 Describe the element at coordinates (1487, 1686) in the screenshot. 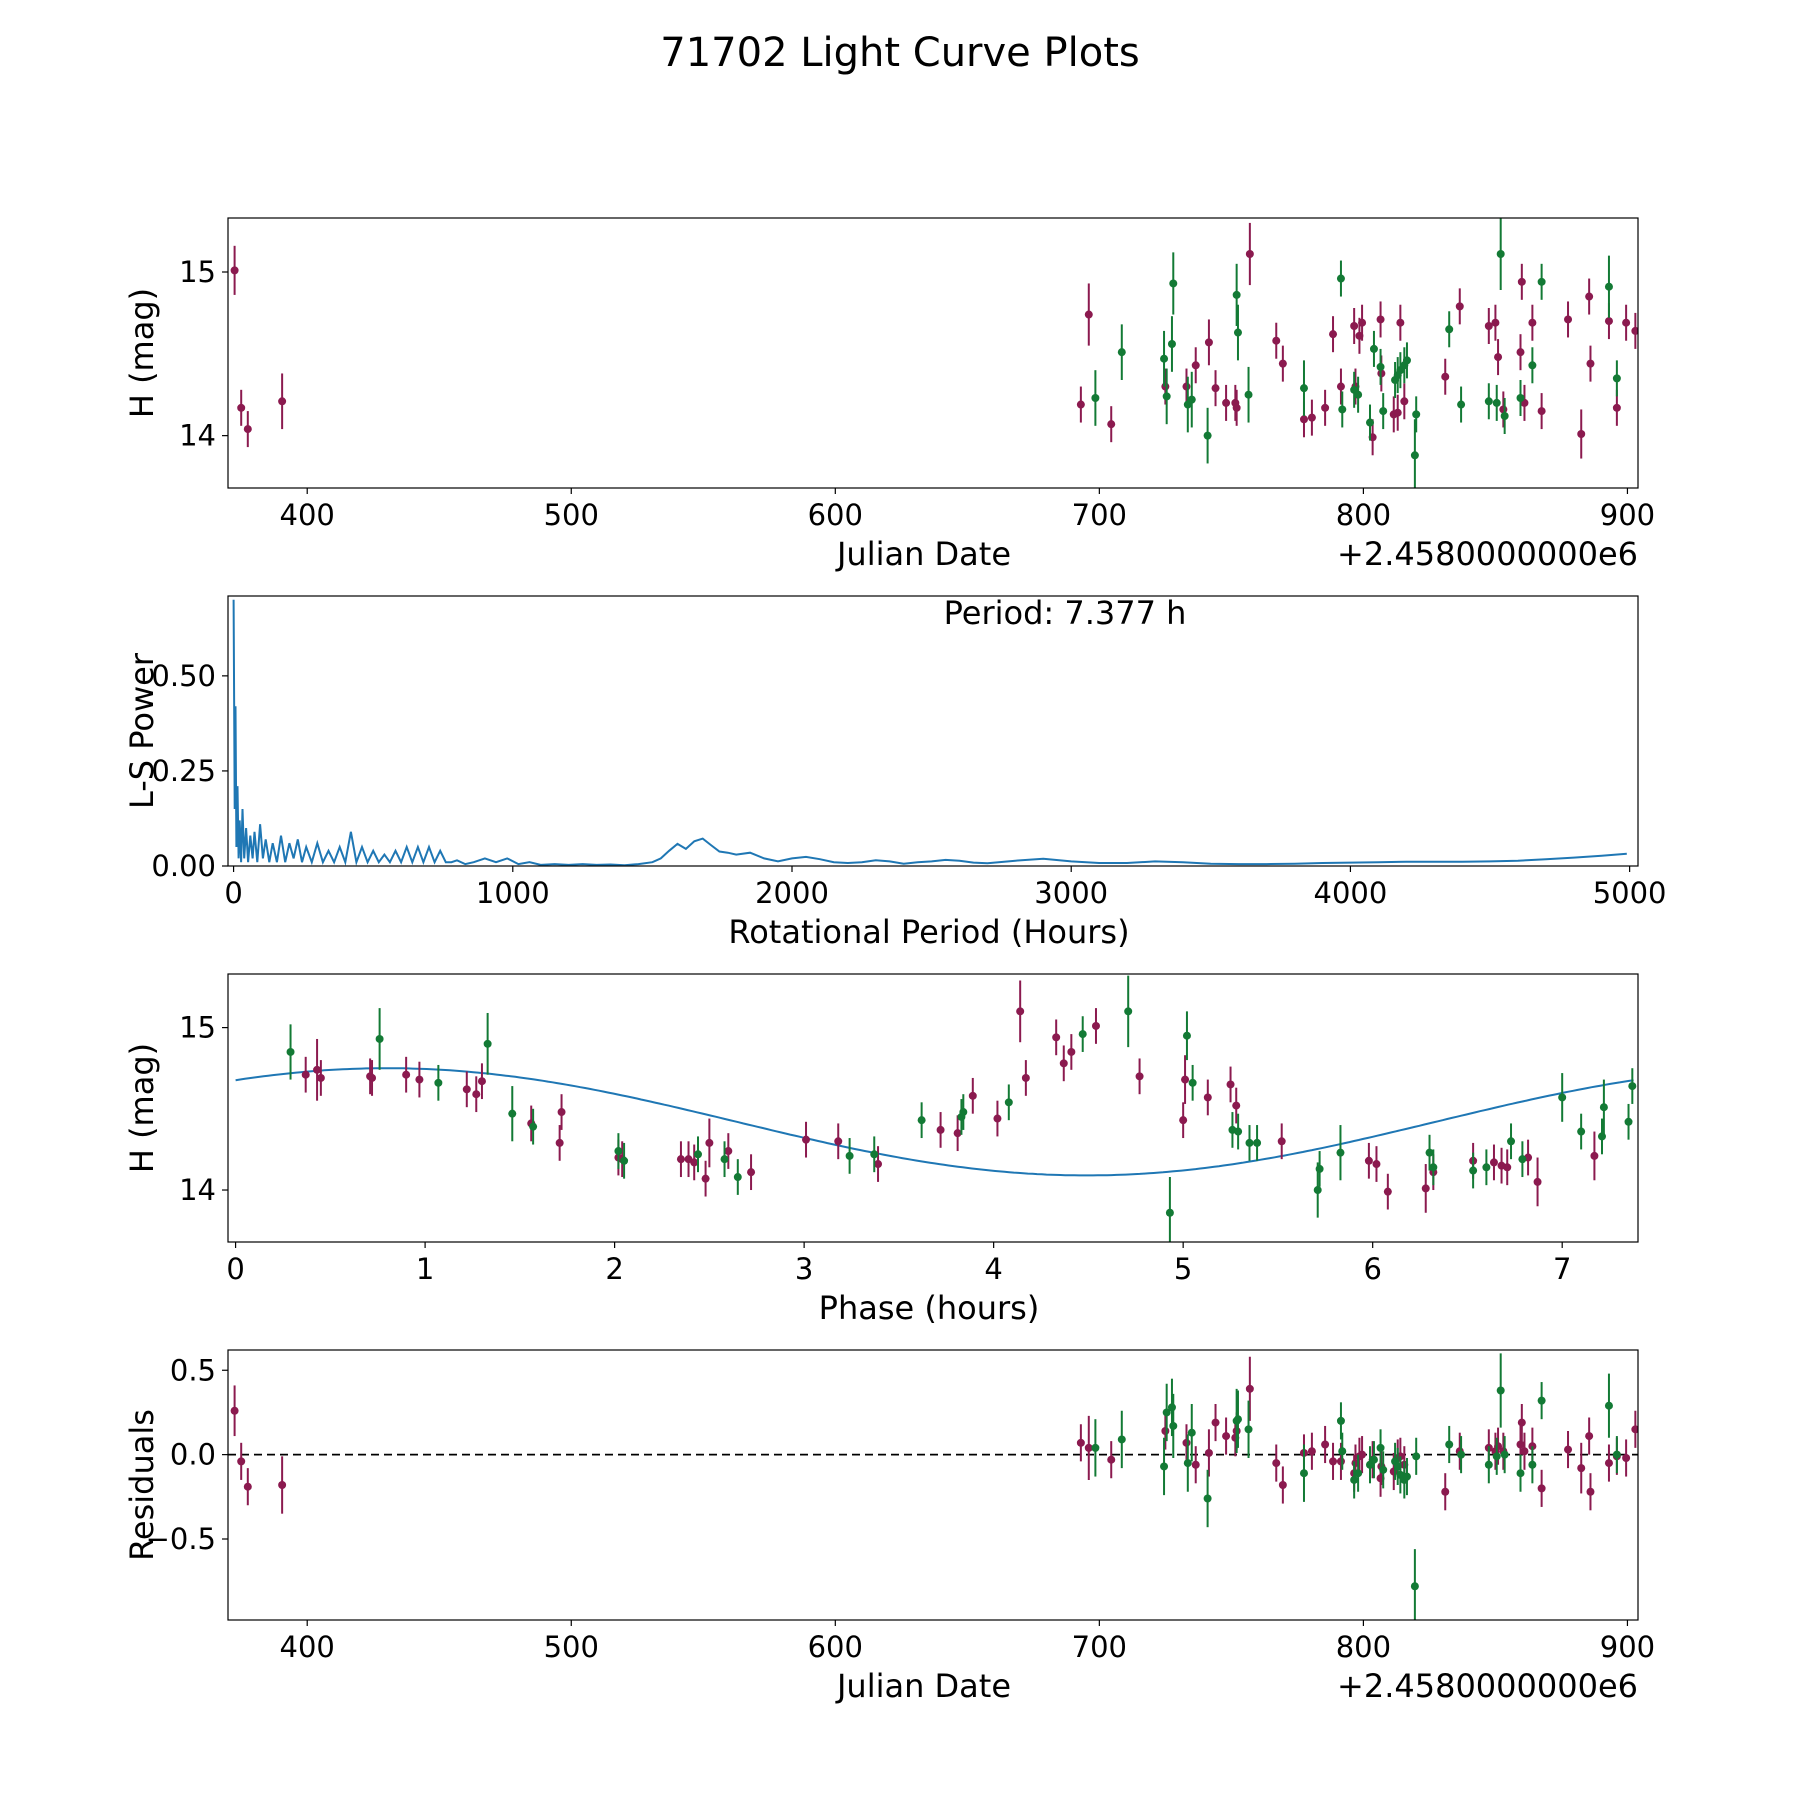

I see `x-offset-label: +2.4580000000e6` at that location.